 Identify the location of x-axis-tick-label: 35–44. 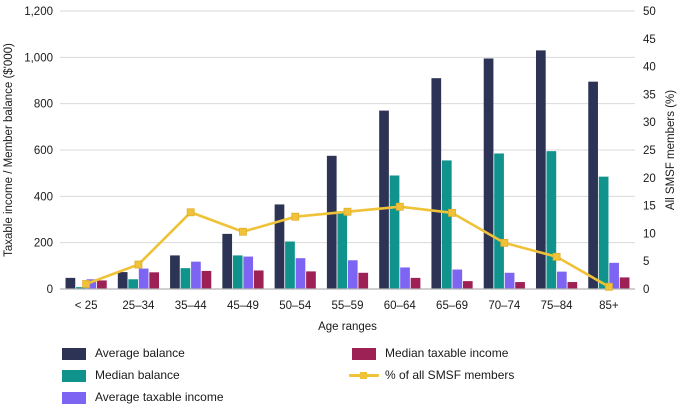
(191, 306).